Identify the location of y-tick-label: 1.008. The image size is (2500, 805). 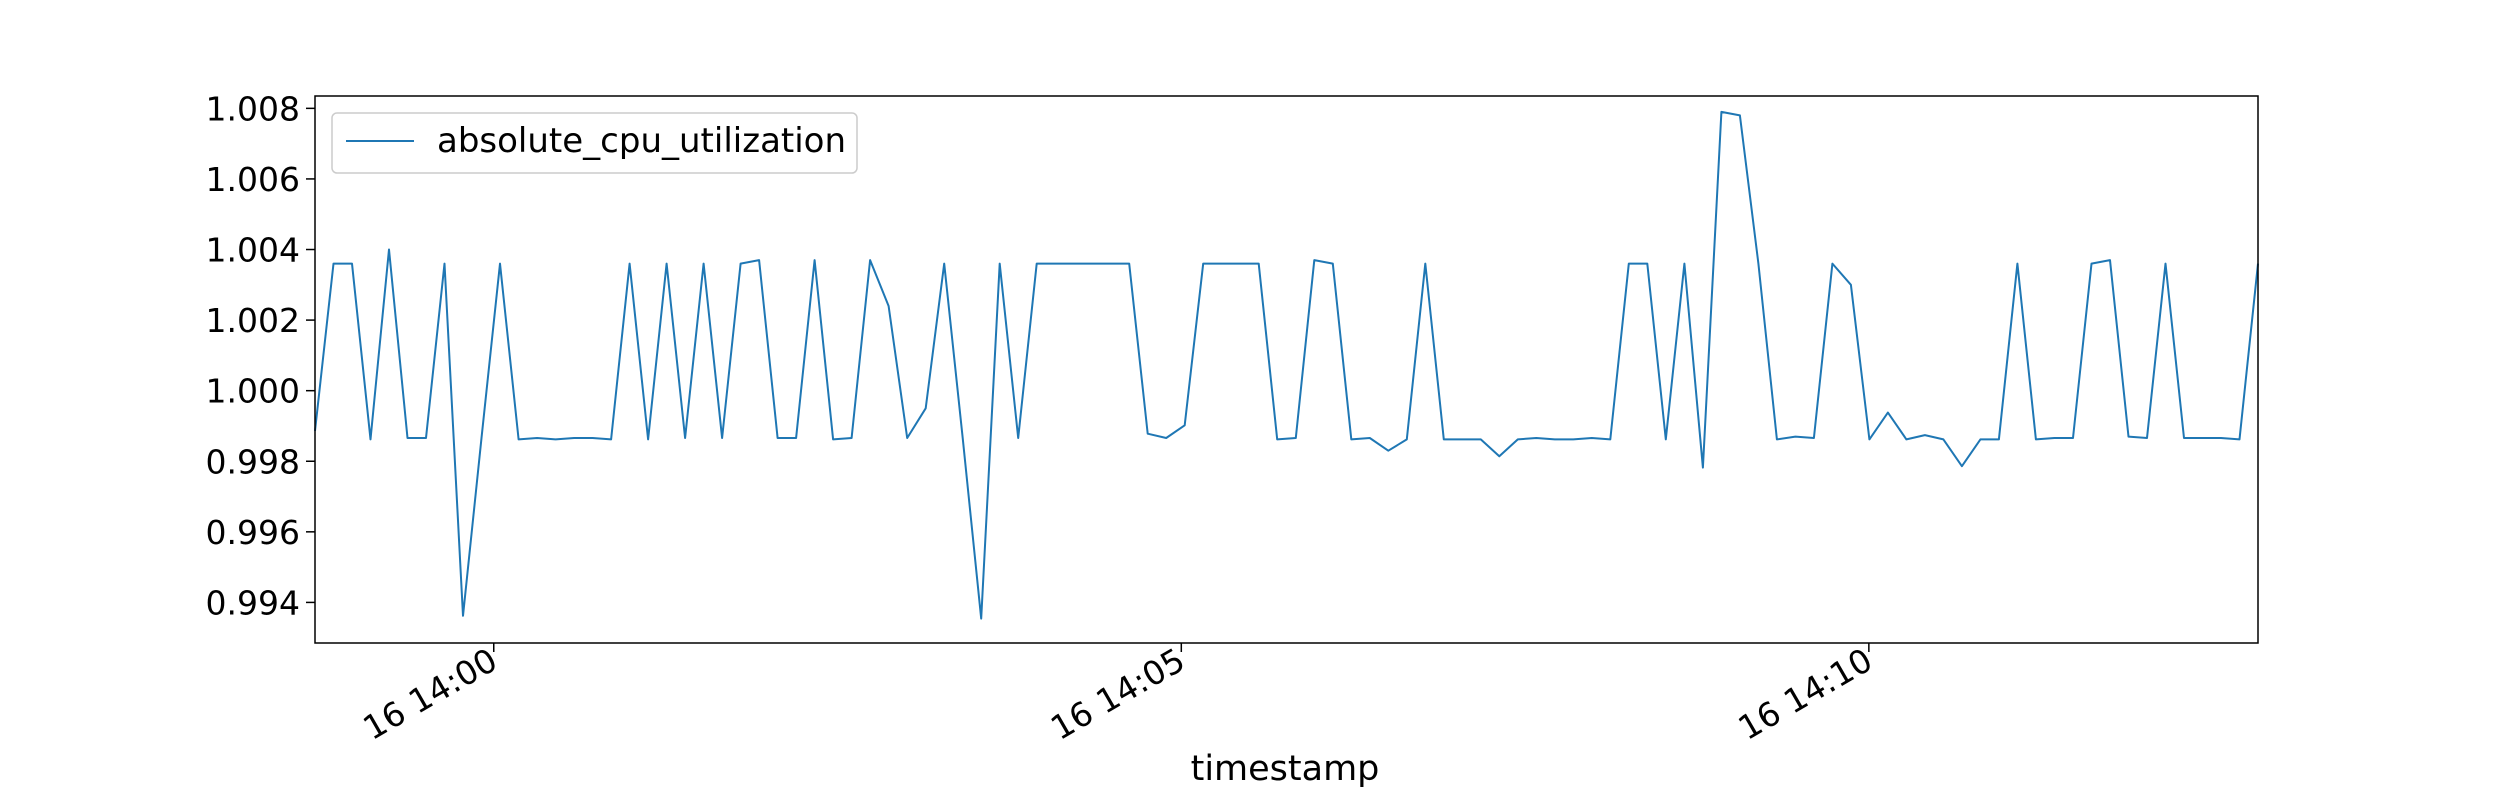
(253, 108).